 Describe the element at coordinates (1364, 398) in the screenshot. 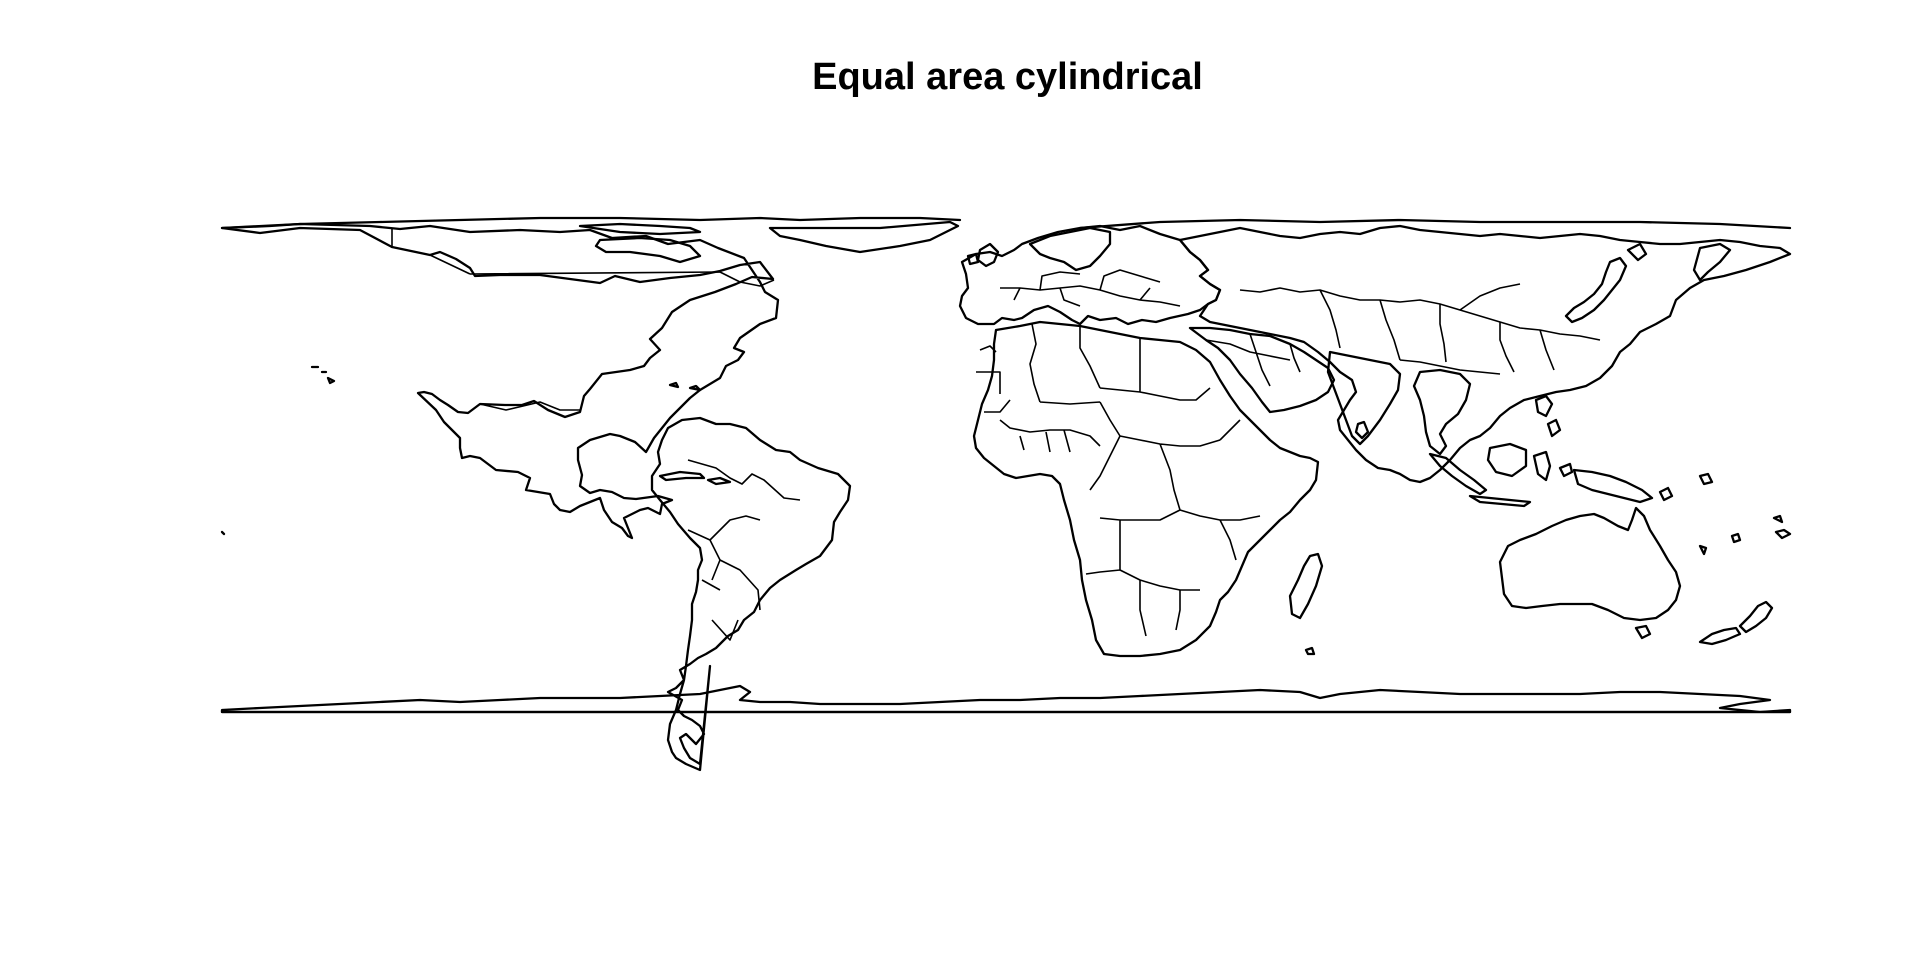

I see `india-outline` at that location.